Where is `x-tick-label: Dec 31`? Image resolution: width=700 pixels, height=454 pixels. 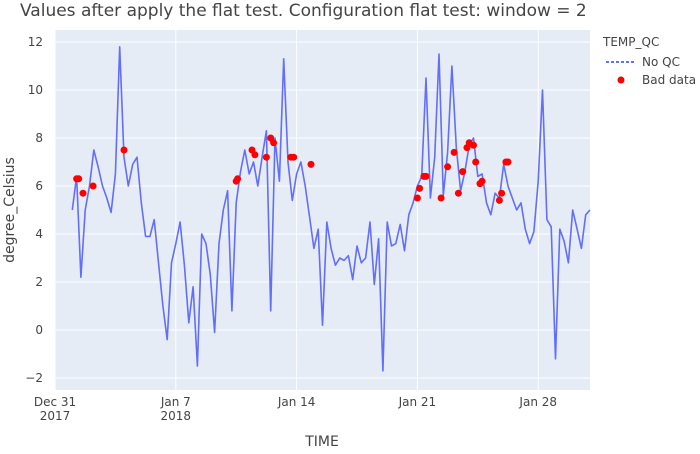 x-tick-label: Dec 31 is located at coordinates (55, 402).